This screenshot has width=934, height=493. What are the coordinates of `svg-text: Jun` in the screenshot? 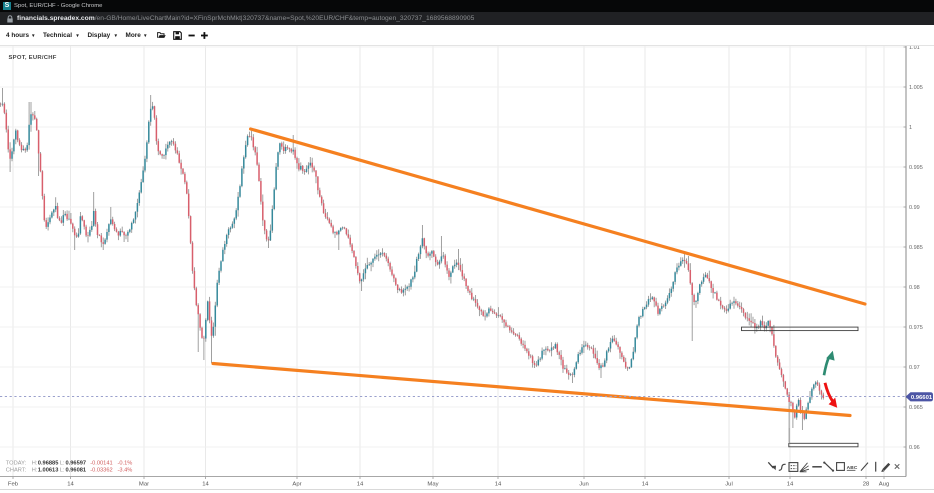 It's located at (584, 485).